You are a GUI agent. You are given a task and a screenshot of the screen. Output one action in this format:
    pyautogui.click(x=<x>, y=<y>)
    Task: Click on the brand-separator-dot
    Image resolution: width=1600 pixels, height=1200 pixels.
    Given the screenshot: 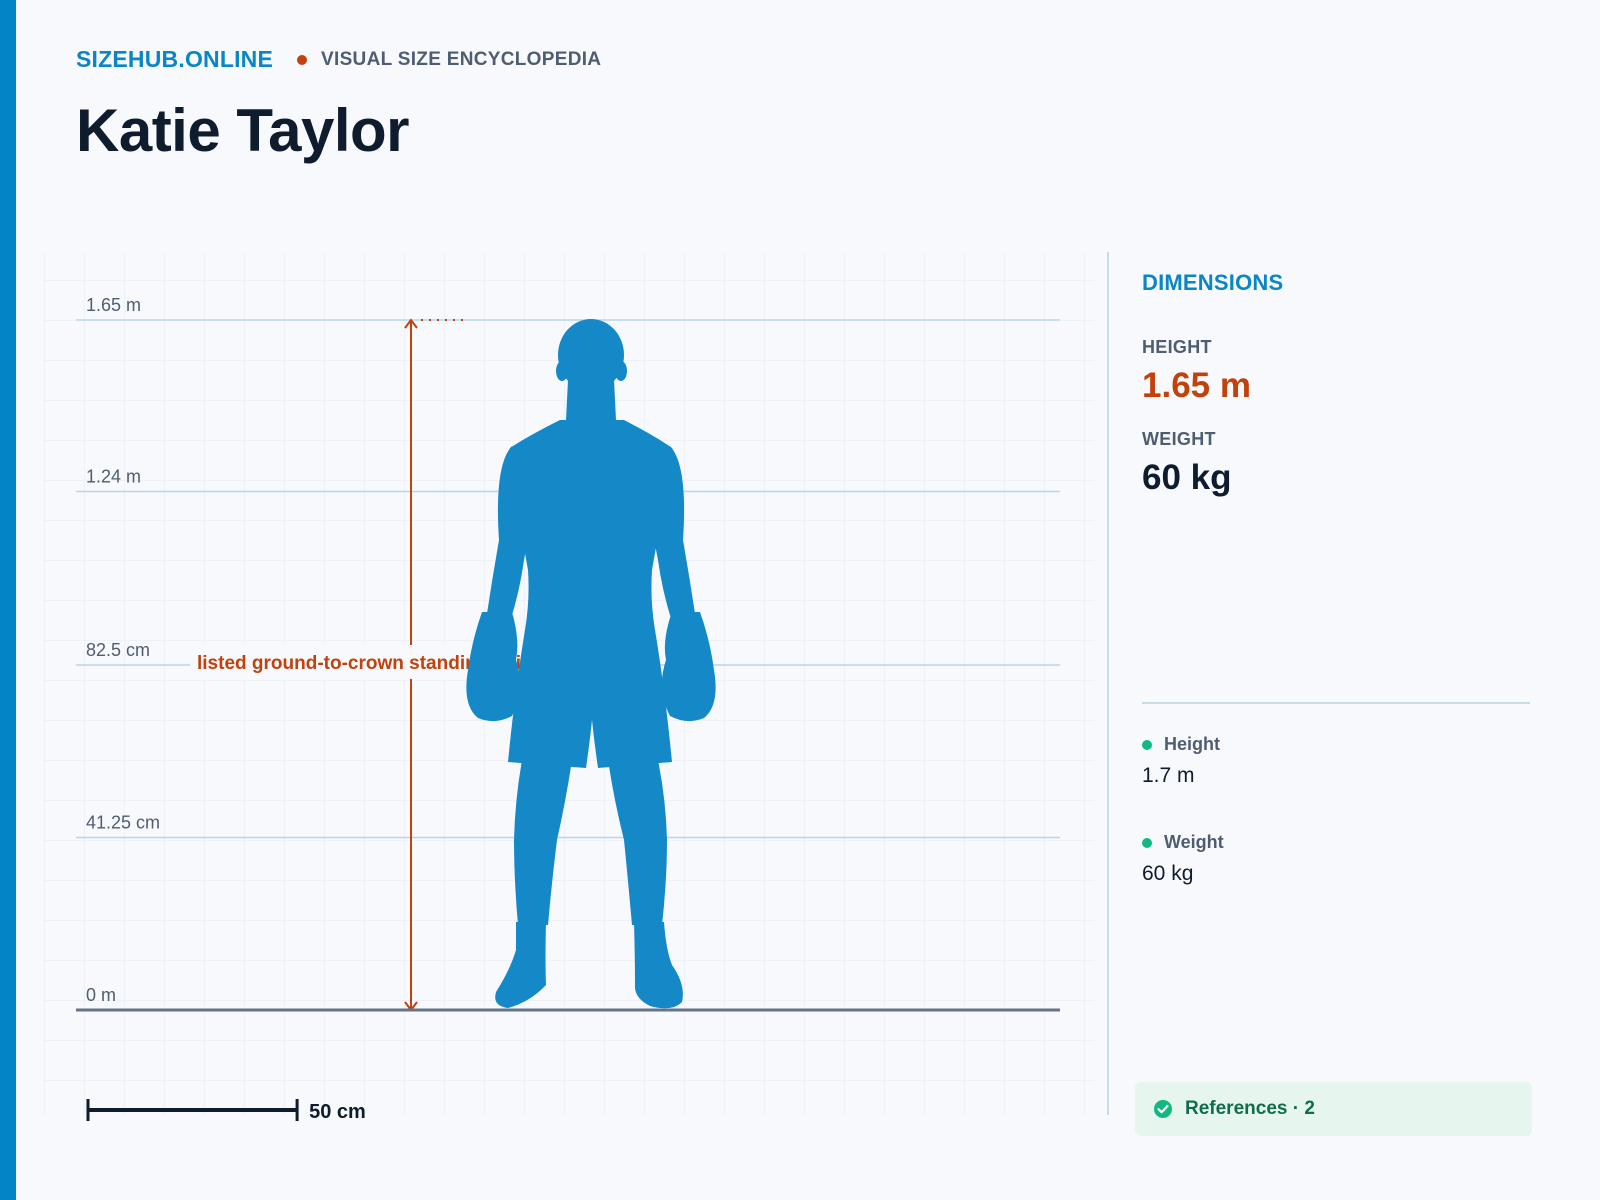 What is the action you would take?
    pyautogui.click(x=302, y=59)
    